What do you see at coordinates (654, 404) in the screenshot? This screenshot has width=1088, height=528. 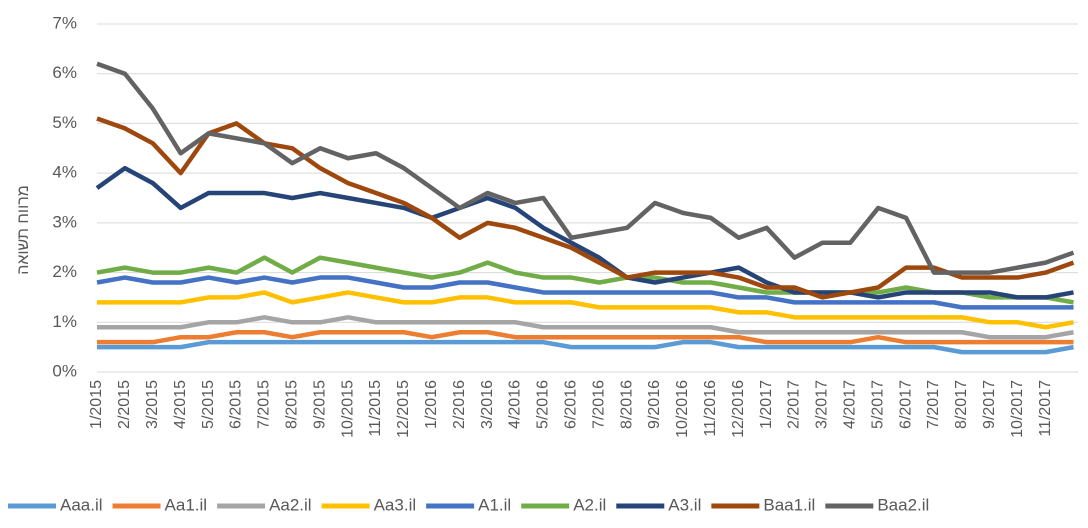 I see `x-tick-label: 9/2016` at bounding box center [654, 404].